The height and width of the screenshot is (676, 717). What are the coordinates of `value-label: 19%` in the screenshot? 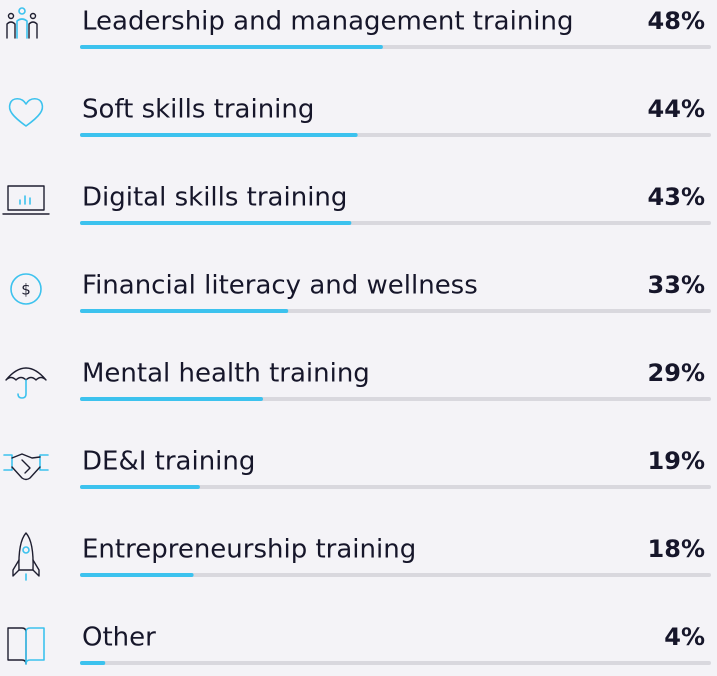 It's located at (676, 461).